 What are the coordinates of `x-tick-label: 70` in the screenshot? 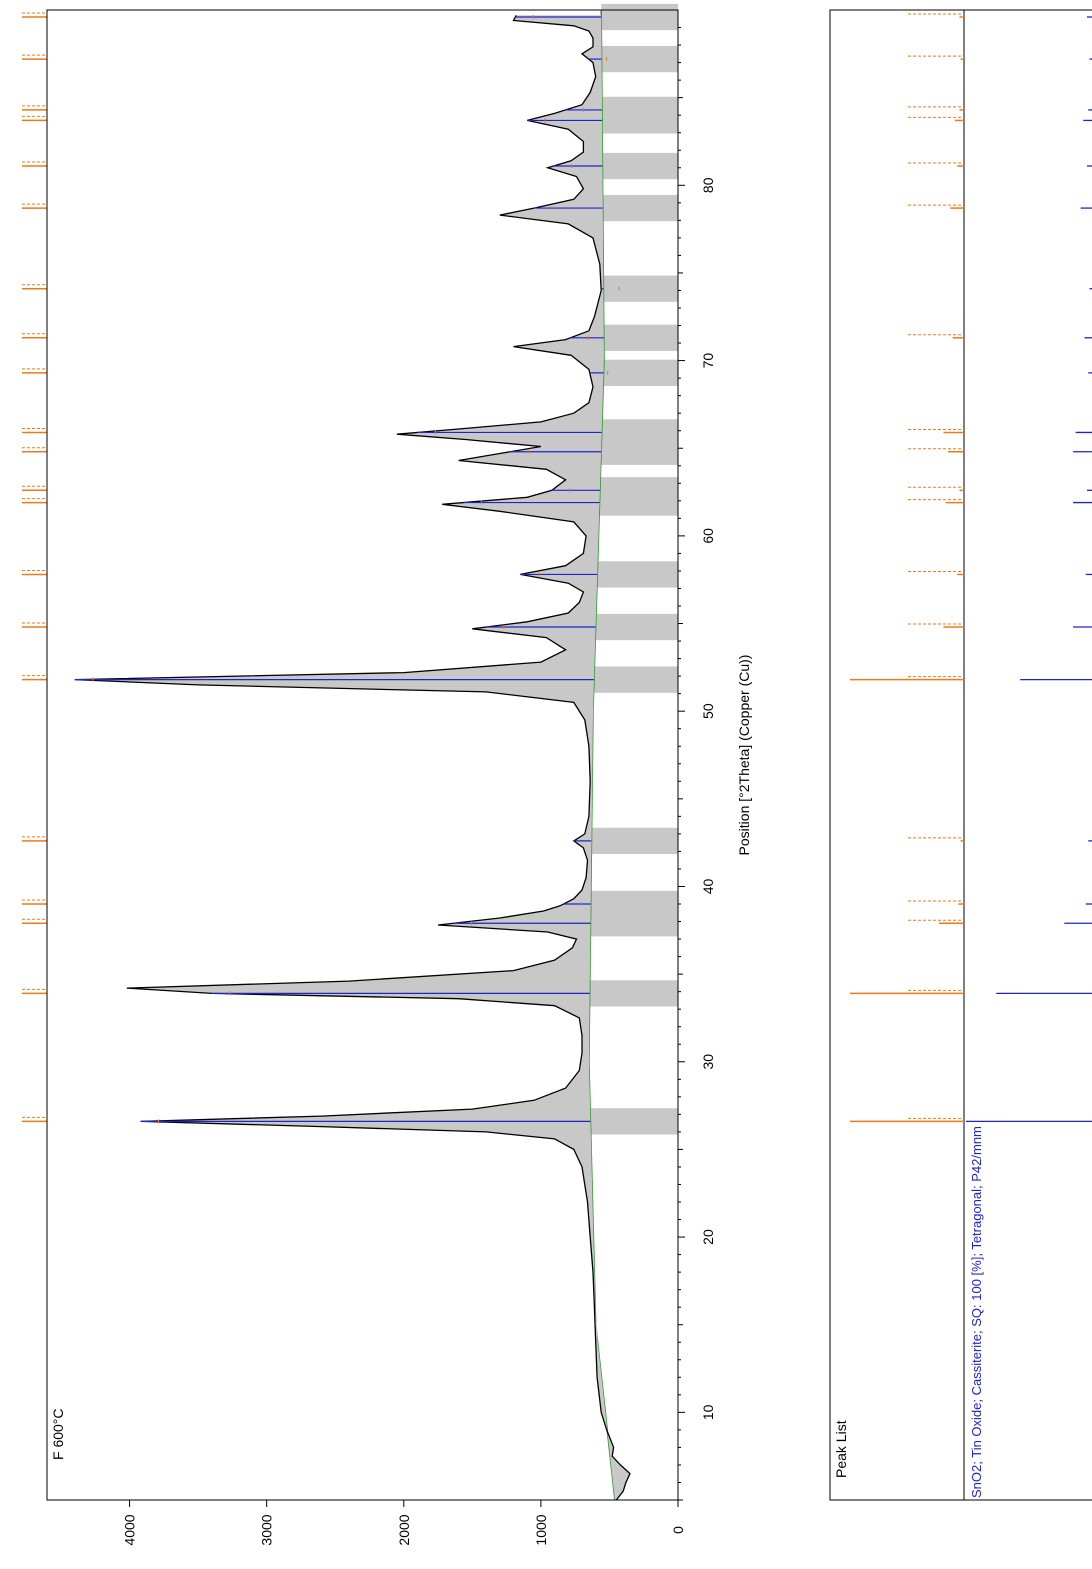 It's located at (708, 361).